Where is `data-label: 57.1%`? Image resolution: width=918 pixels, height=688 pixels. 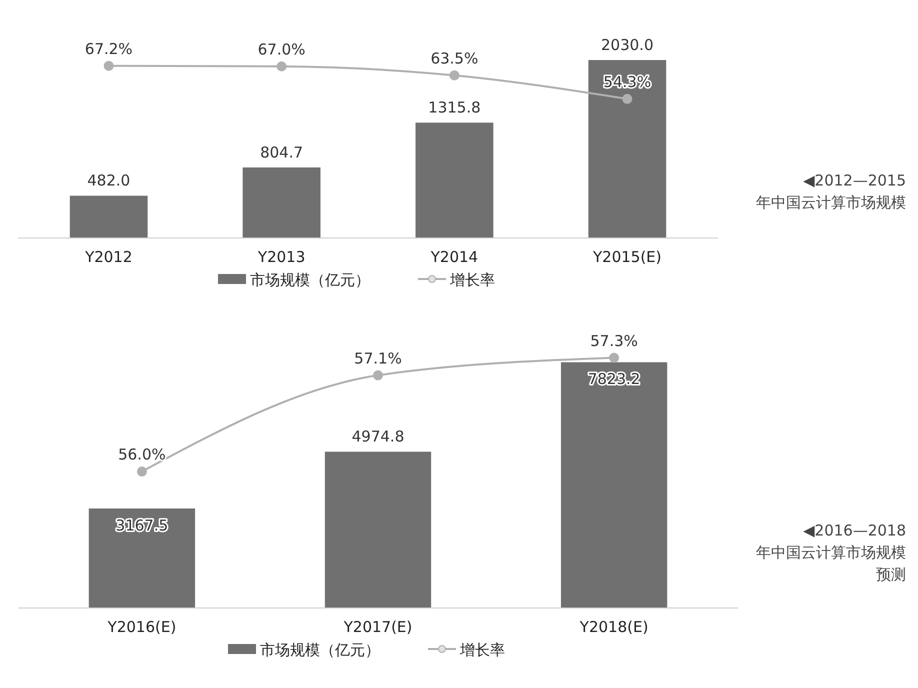 data-label: 57.1% is located at coordinates (378, 358).